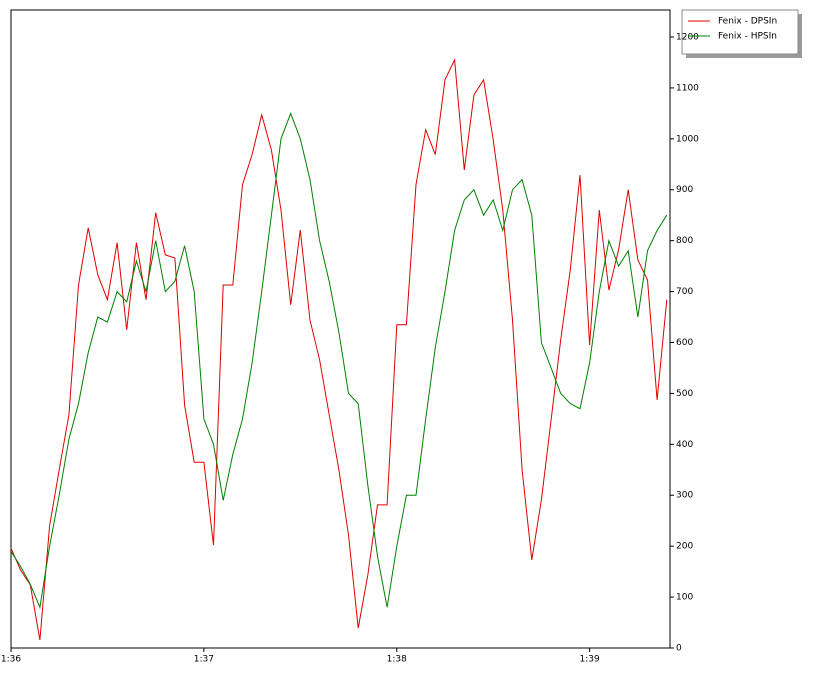 The height and width of the screenshot is (675, 813). What do you see at coordinates (684, 598) in the screenshot?
I see `y-tick-label: 100` at bounding box center [684, 598].